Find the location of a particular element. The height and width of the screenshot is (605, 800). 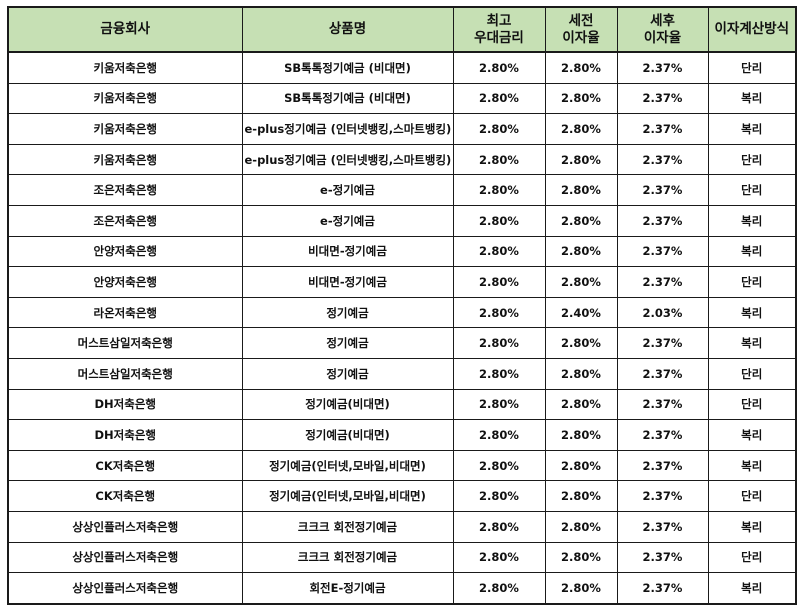

column-header-product: 상품명 is located at coordinates (347, 29).